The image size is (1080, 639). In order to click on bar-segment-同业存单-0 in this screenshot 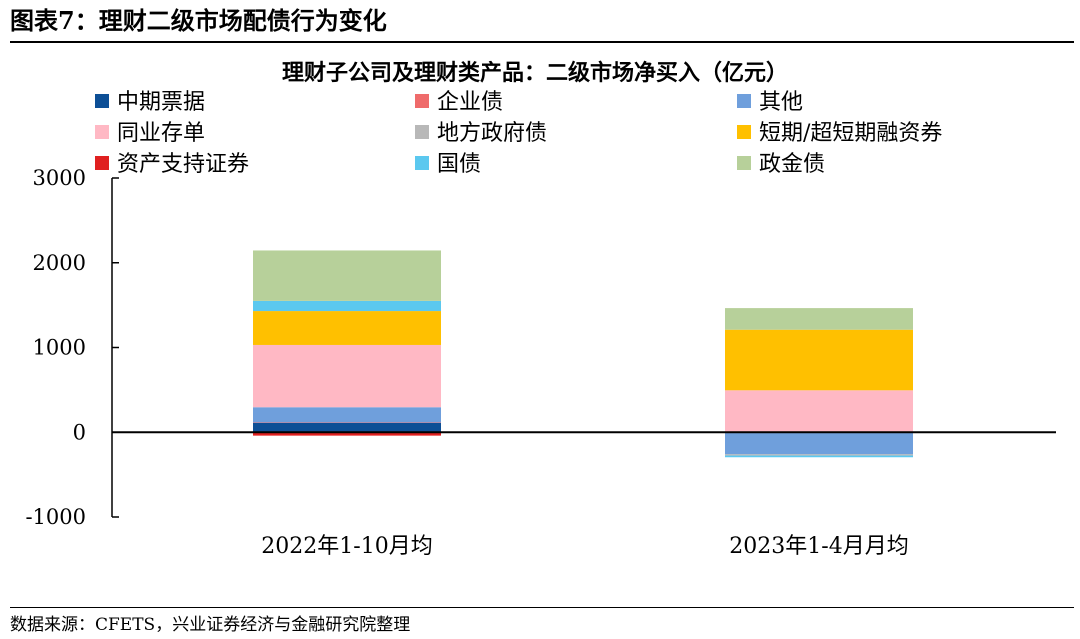, I will do `click(347, 376)`.